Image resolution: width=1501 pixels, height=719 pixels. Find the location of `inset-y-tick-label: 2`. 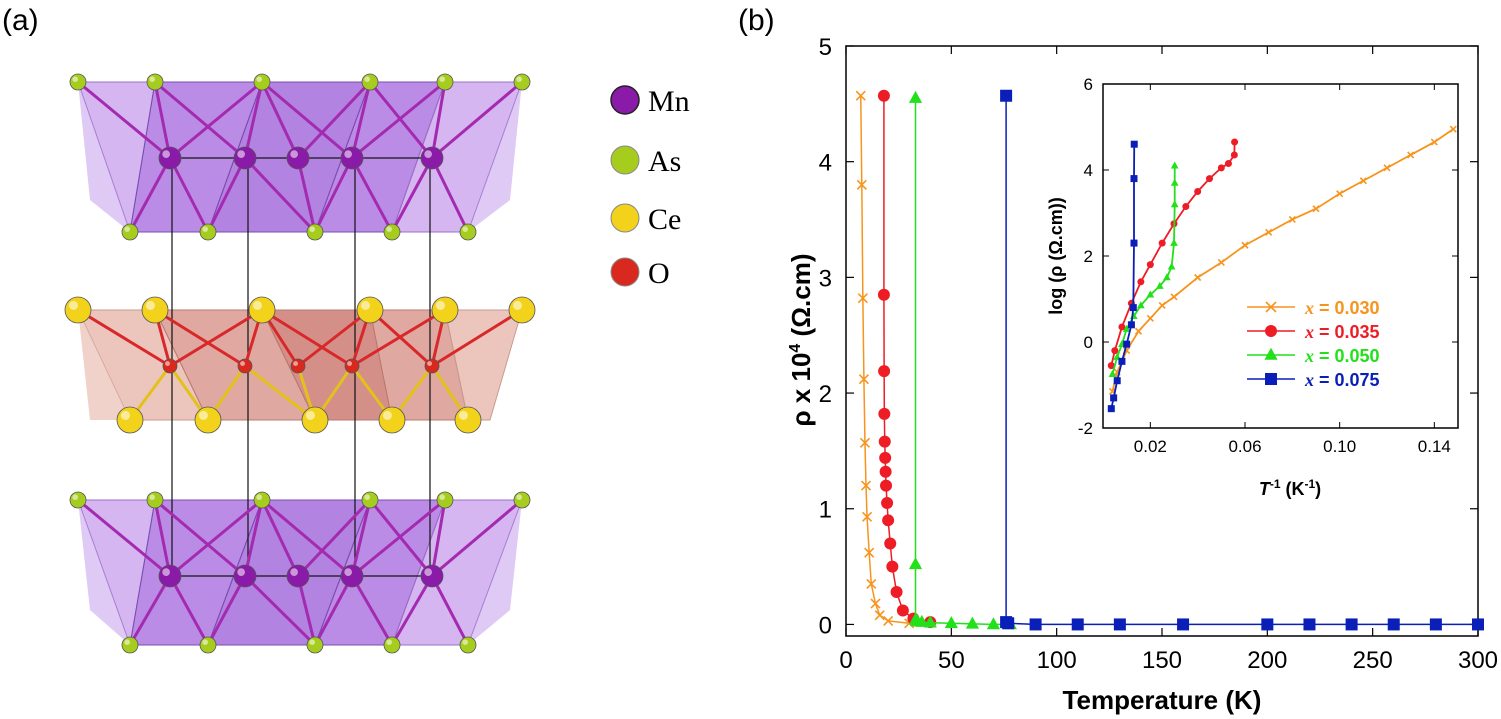

inset-y-tick-label: 2 is located at coordinates (1088, 256).